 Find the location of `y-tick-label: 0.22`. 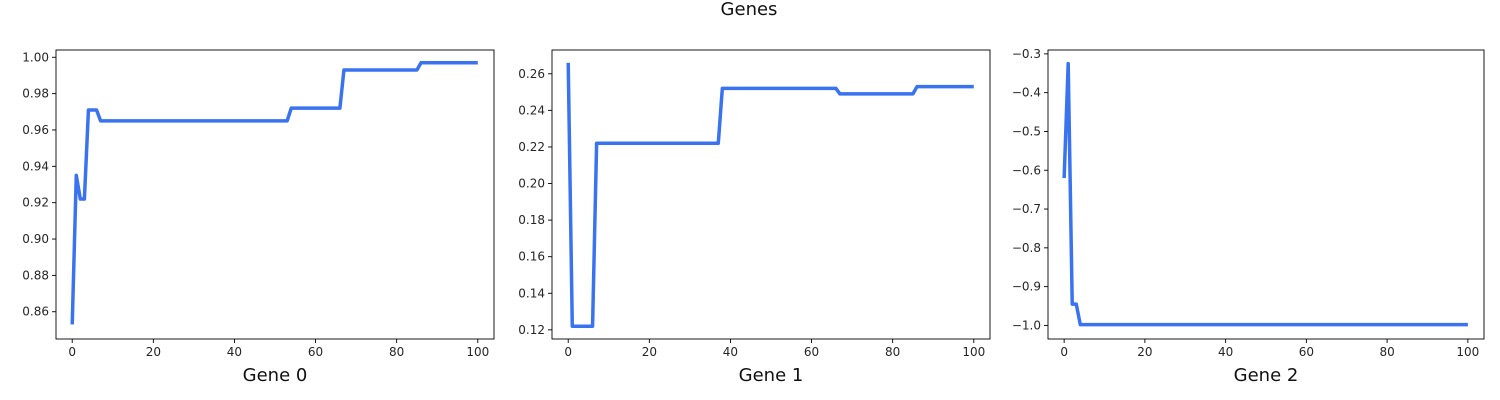

y-tick-label: 0.22 is located at coordinates (531, 147).